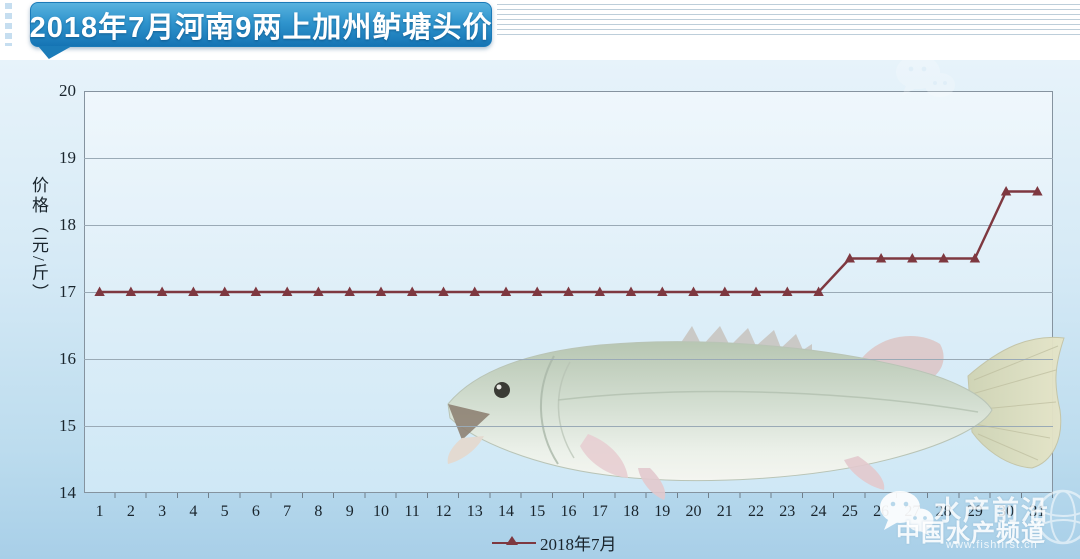  What do you see at coordinates (1006, 511) in the screenshot?
I see `x-tick-label: 30` at bounding box center [1006, 511].